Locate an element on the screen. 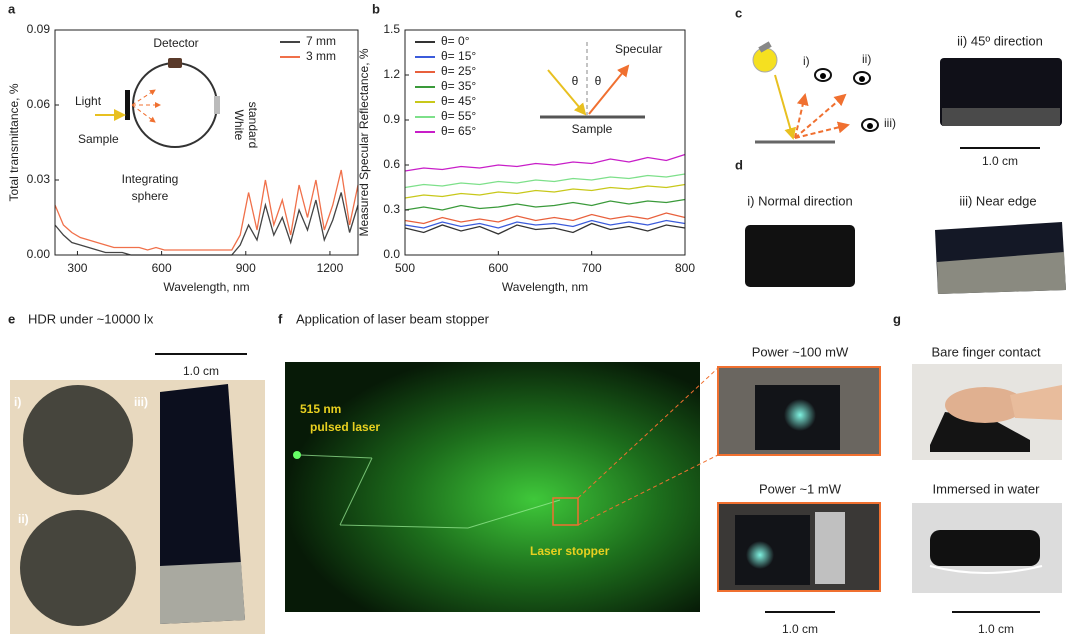  diagram-label: ii) is located at coordinates (866, 59).